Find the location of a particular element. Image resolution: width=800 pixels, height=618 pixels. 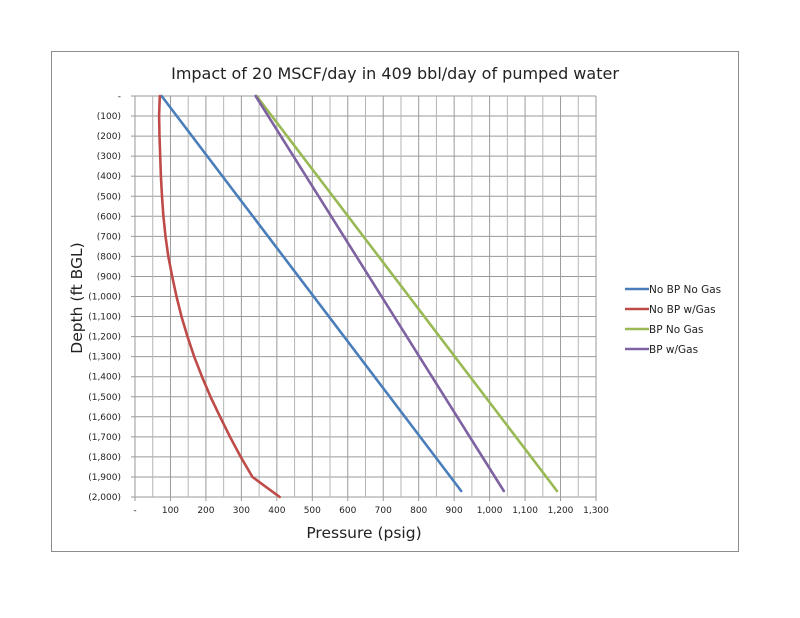

legend-label-bp-w-gas: BP w/Gas is located at coordinates (673, 350).